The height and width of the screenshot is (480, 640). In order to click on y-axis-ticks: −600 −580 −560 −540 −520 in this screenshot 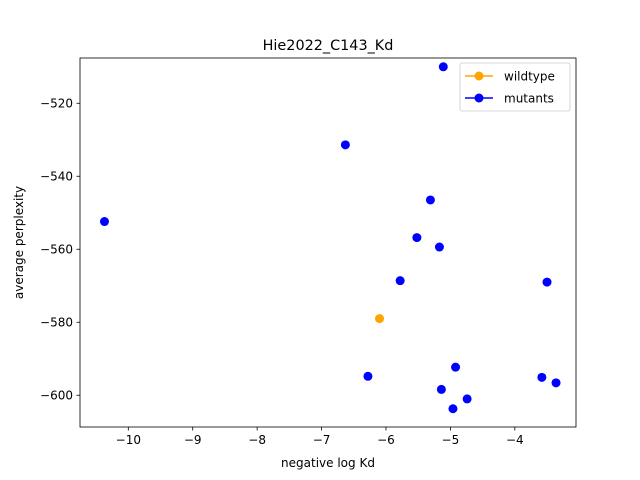, I will do `click(60, 250)`.